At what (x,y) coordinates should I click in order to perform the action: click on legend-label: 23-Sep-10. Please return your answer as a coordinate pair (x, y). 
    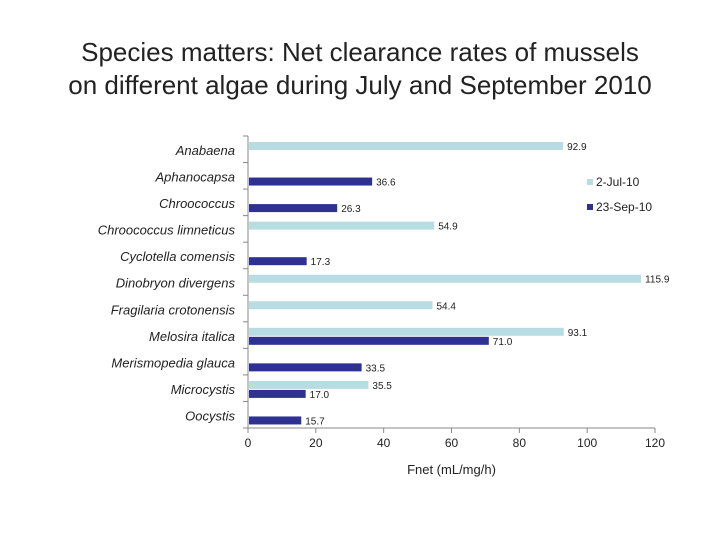
    Looking at the image, I should click on (624, 207).